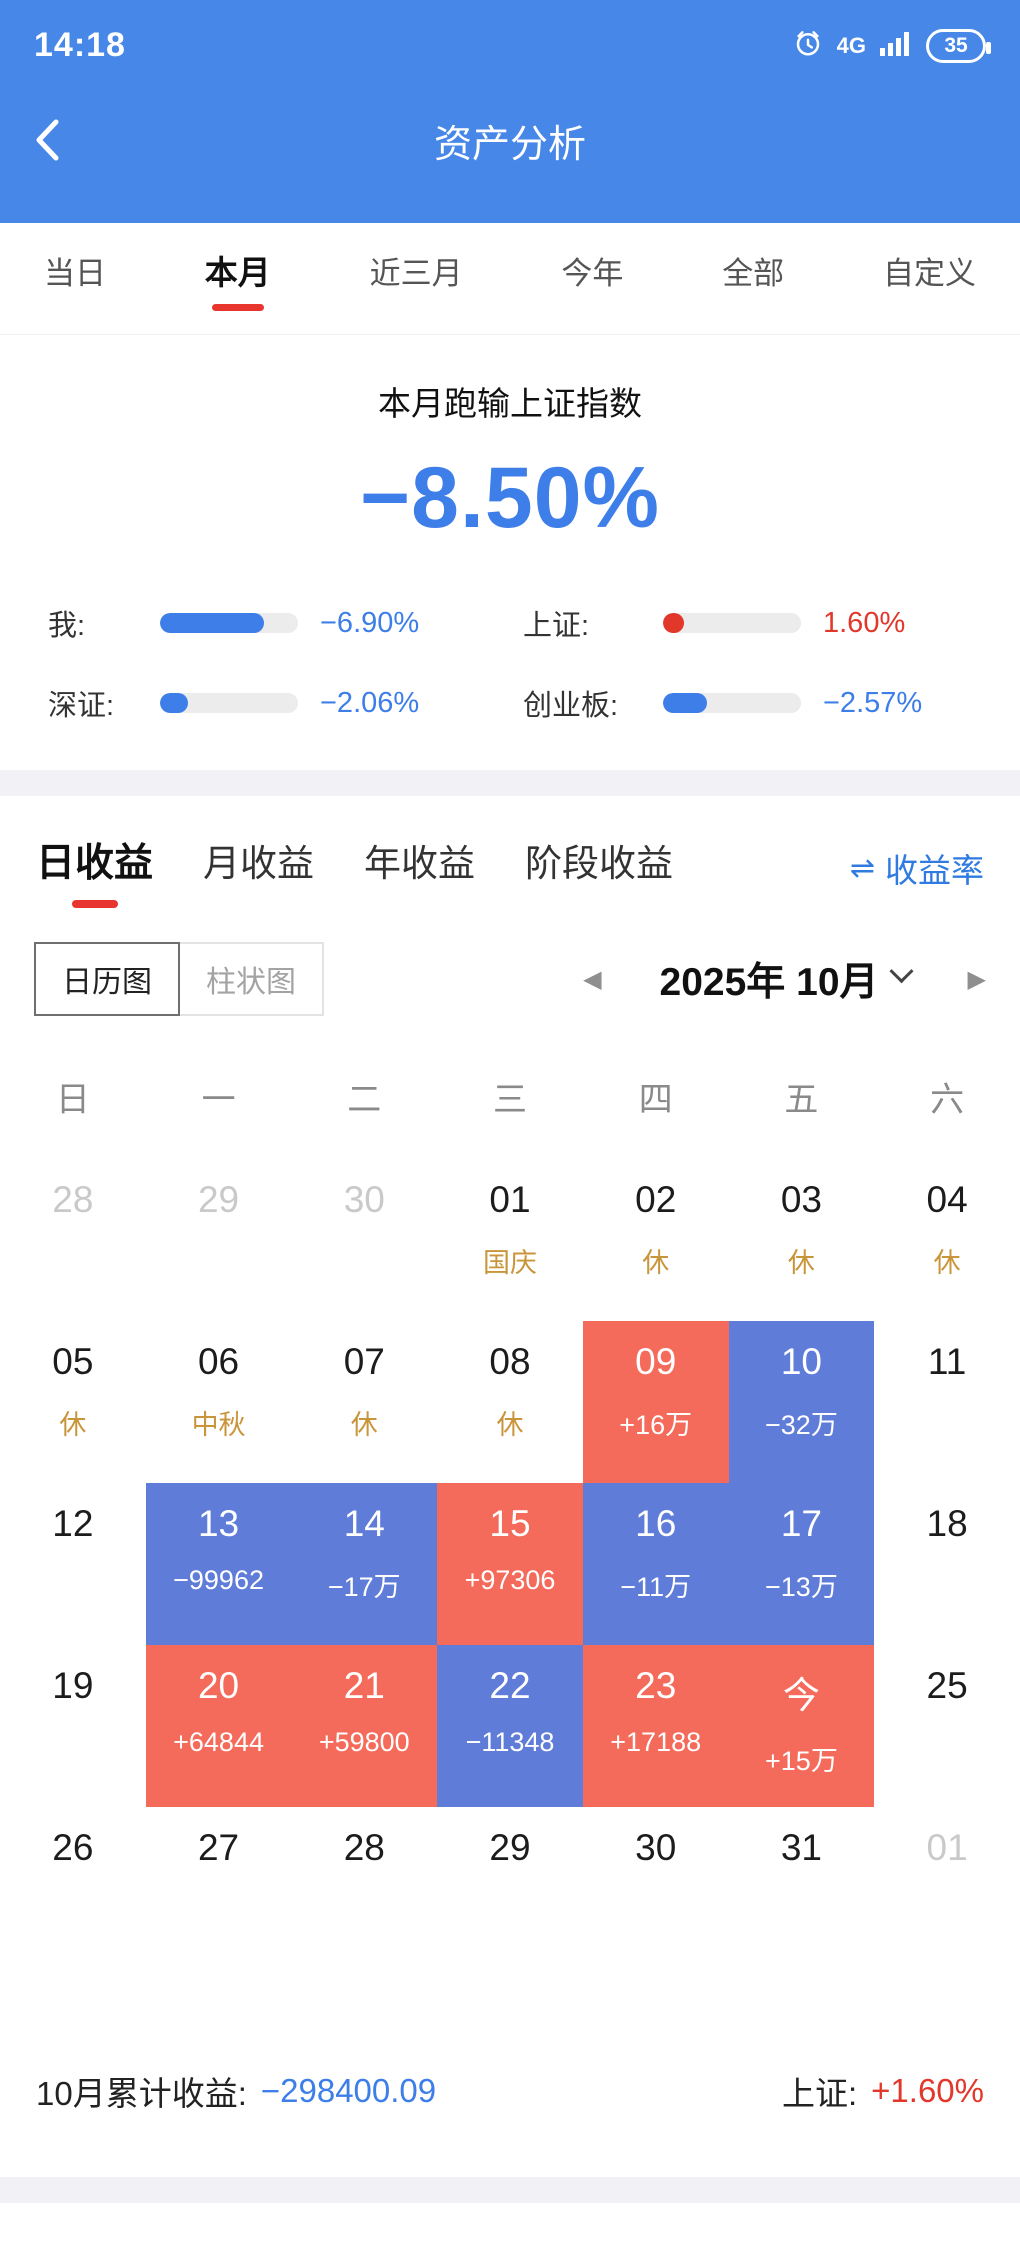  What do you see at coordinates (510, 2091) in the screenshot?
I see `monthly-summary-row: 10月累计收益: −298400.09 上证: +1.60%` at bounding box center [510, 2091].